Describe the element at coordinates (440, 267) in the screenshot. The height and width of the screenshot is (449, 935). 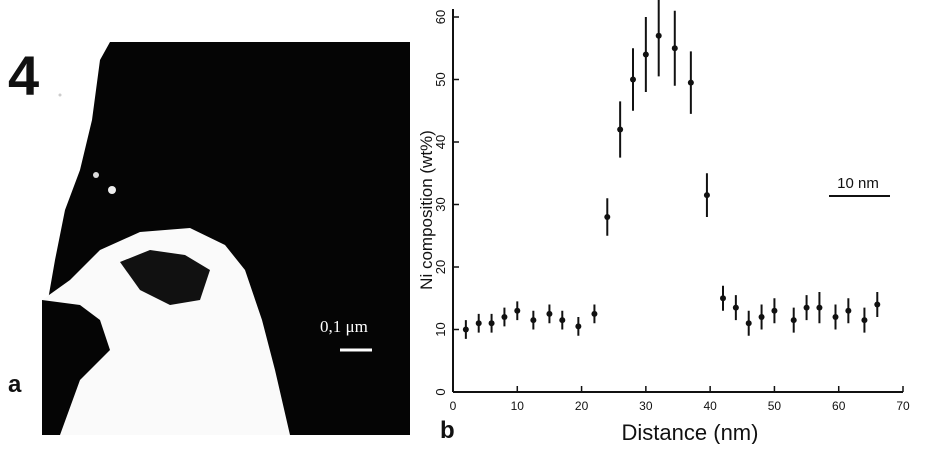
I see `y-tick-label: 20` at that location.